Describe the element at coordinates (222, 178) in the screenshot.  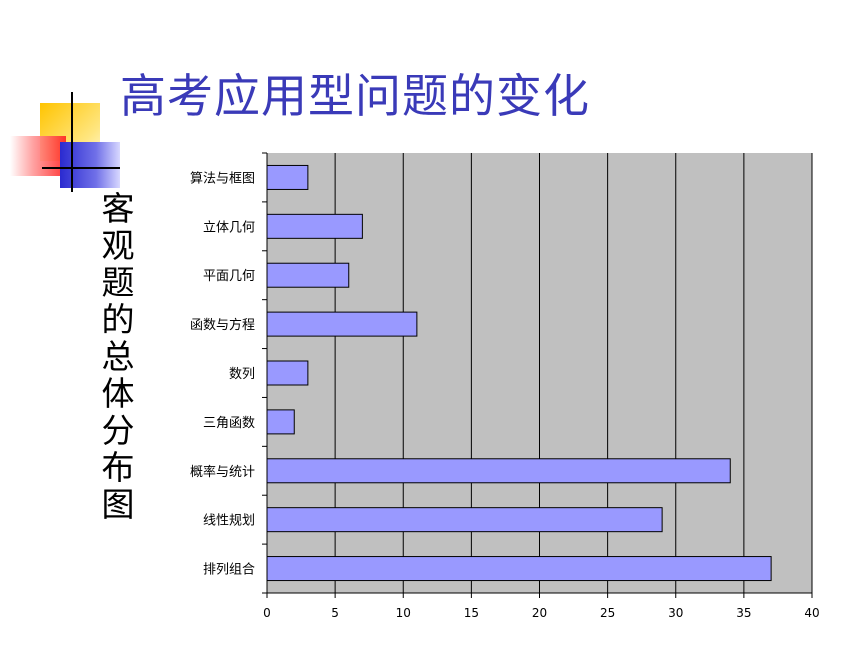
I see `y-category-label: 算法与框图` at that location.